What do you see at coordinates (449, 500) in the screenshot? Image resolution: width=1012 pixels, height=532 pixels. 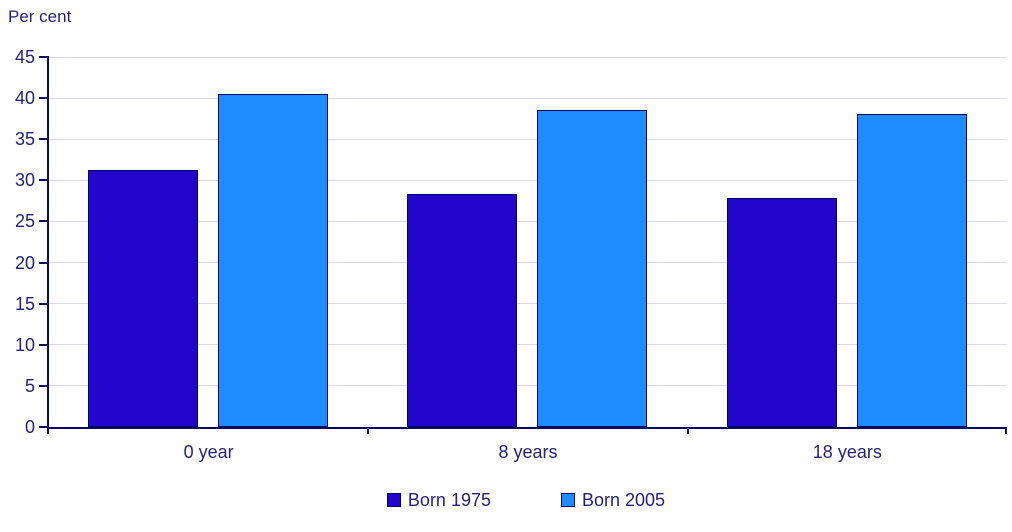 I see `legend-label-born-1975: Born 1975` at bounding box center [449, 500].